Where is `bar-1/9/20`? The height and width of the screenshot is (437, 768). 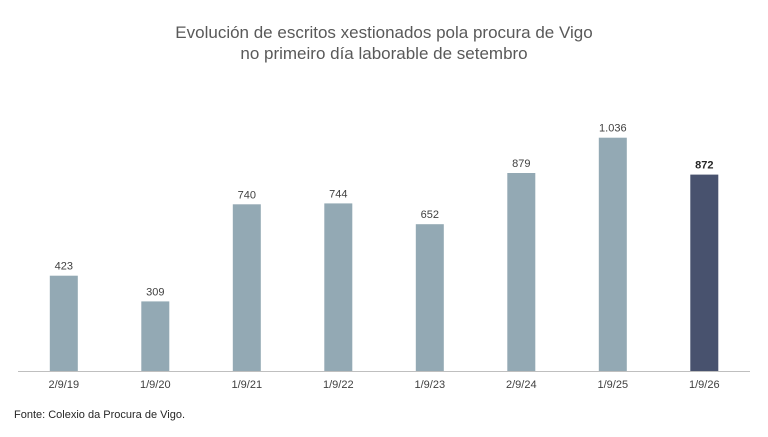
bar-1/9/20 is located at coordinates (155, 336).